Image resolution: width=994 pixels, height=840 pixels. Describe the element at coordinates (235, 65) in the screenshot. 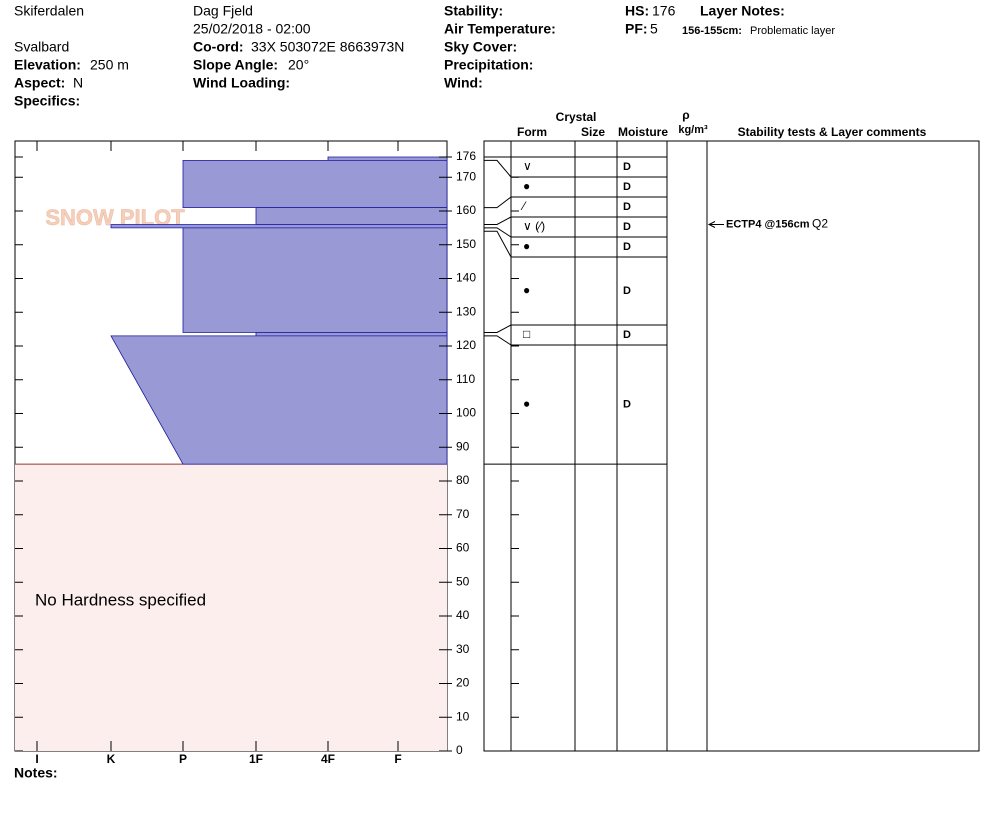

I see `label: Slope Angle:` at that location.